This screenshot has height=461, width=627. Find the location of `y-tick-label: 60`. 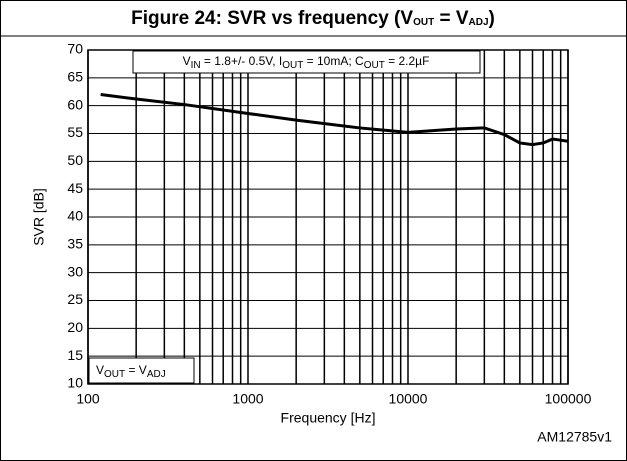

y-tick-label: 60 is located at coordinates (75, 104).